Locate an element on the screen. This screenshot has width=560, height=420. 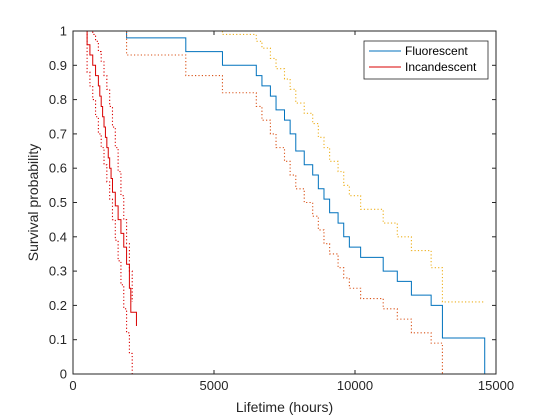
y-tick-label: 0 is located at coordinates (63, 374).